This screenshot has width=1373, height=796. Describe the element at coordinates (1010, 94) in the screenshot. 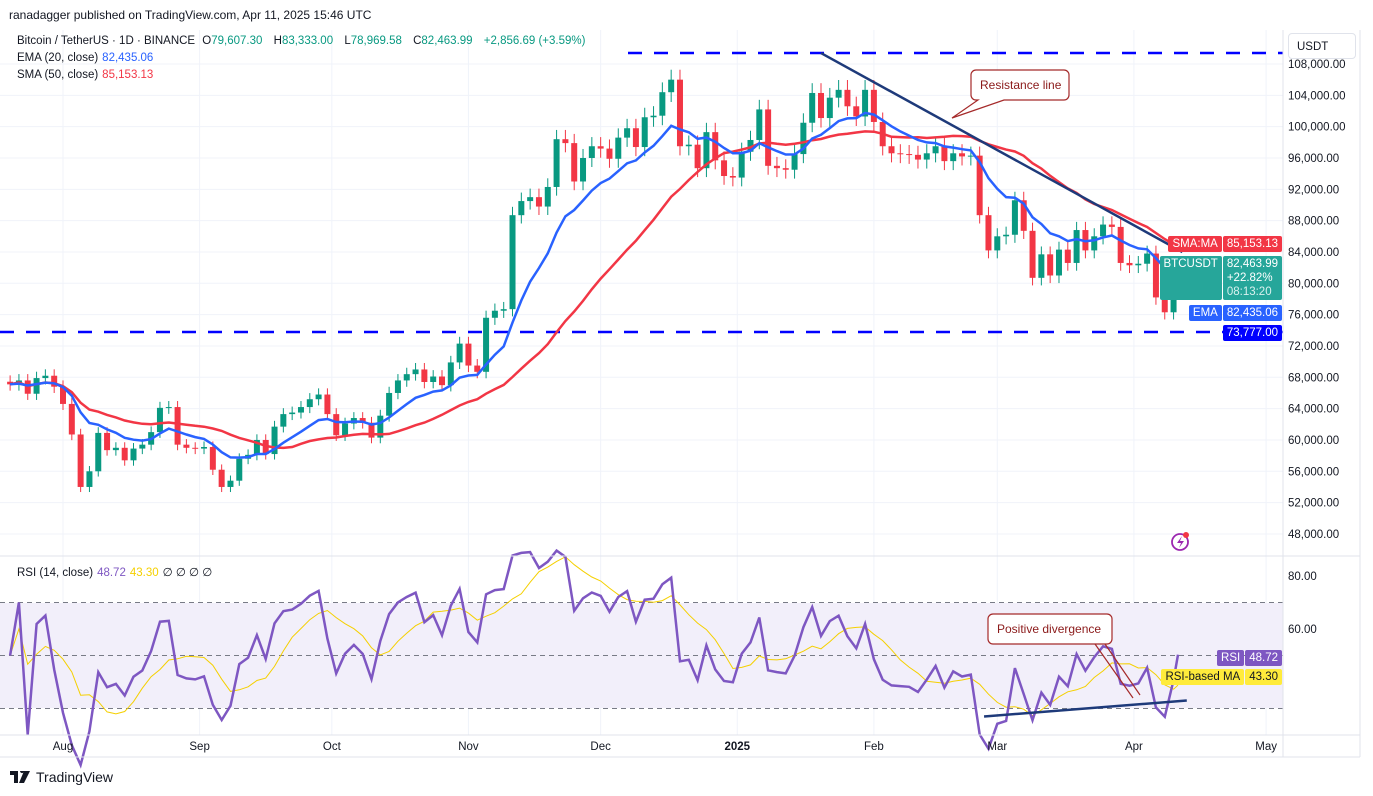

I see `resistance-callout: Resistance line` at that location.